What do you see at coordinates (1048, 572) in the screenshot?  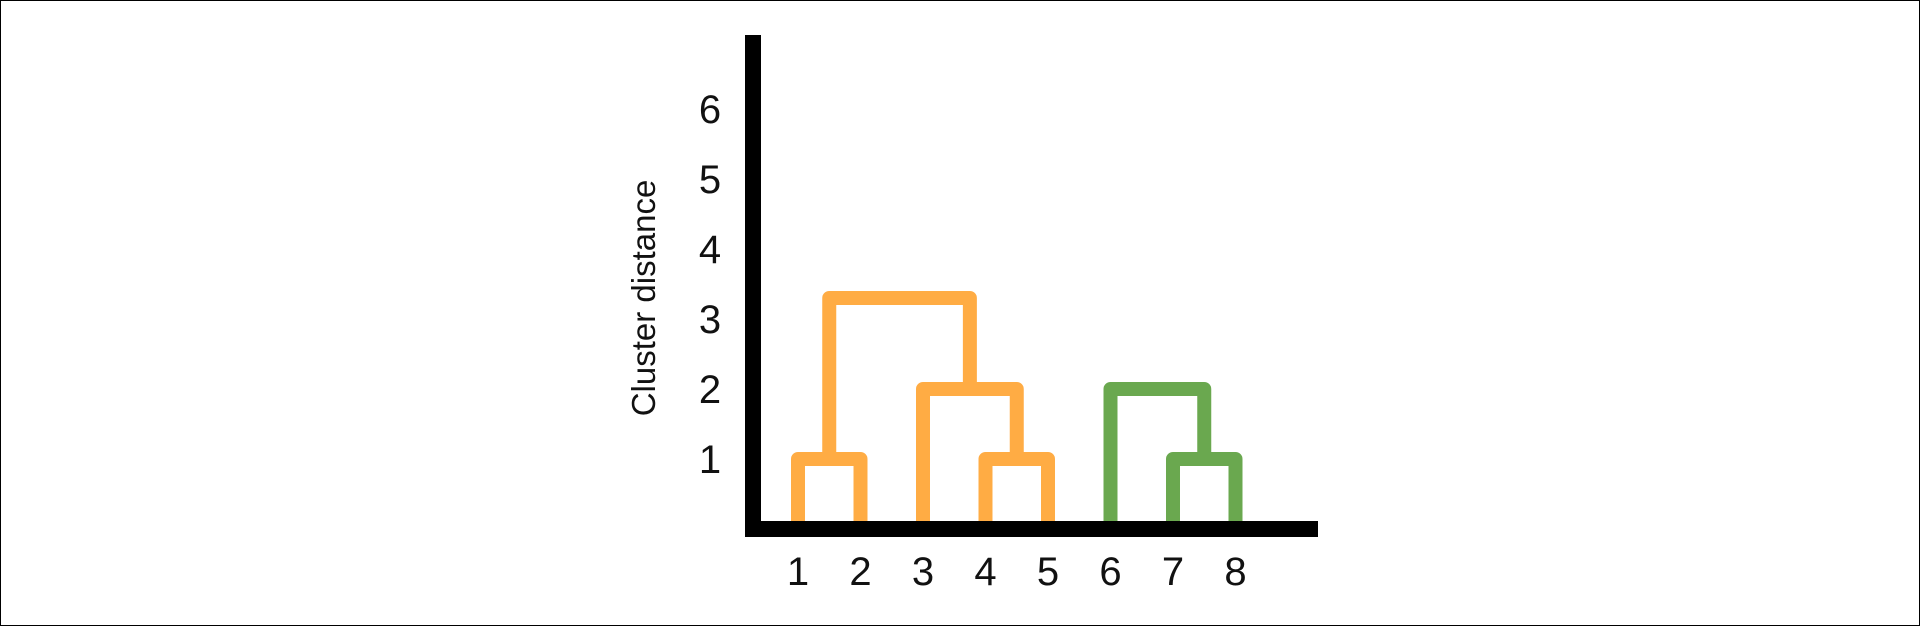 I see `x-tick-label: 5` at bounding box center [1048, 572].